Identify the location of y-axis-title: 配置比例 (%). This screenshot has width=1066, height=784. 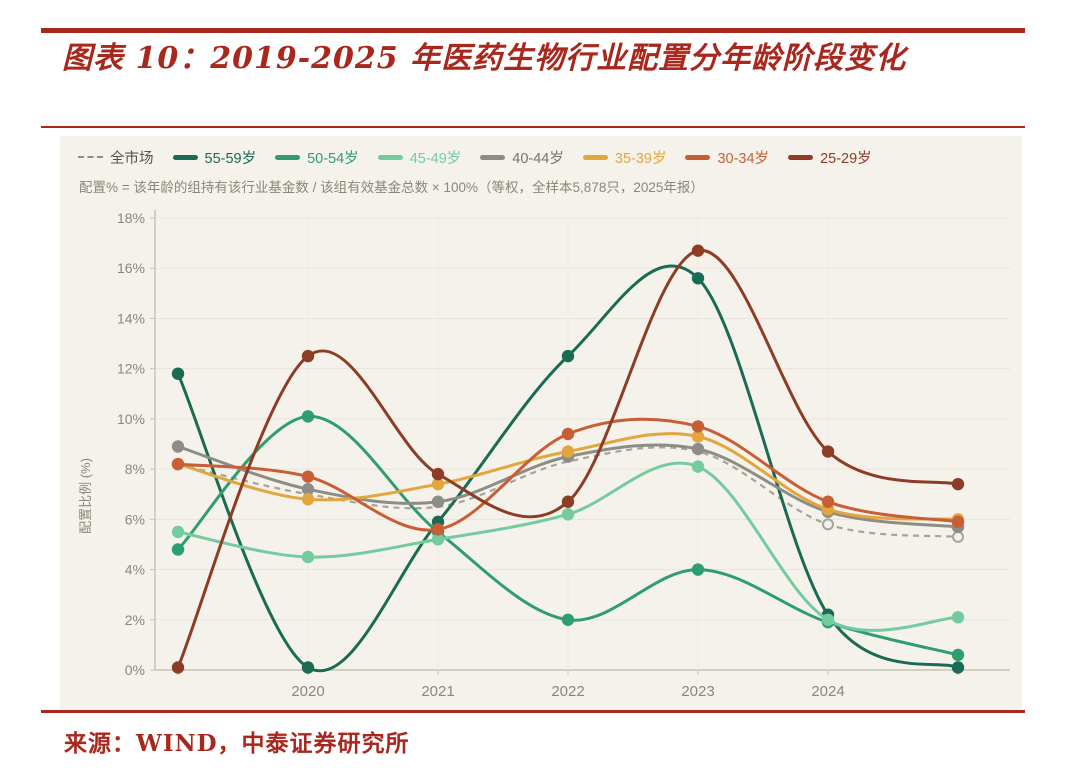
(85, 496).